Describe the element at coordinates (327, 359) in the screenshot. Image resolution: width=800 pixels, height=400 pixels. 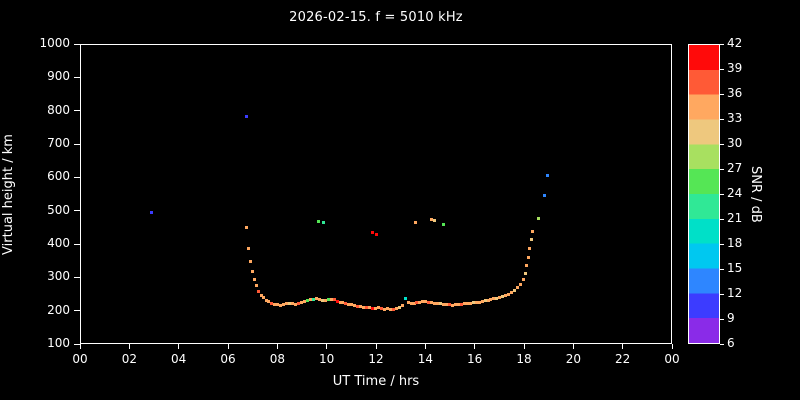
I see `x-tick-label: 10` at that location.